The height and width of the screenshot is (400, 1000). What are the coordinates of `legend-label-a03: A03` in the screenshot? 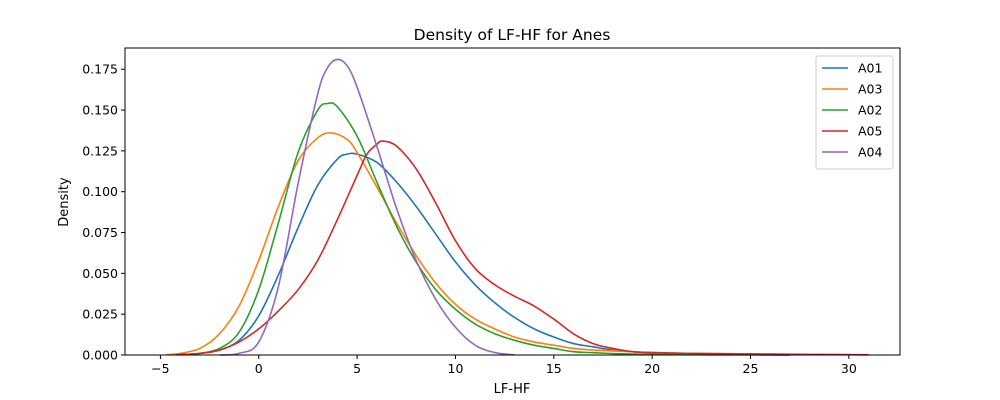 It's located at (870, 89).